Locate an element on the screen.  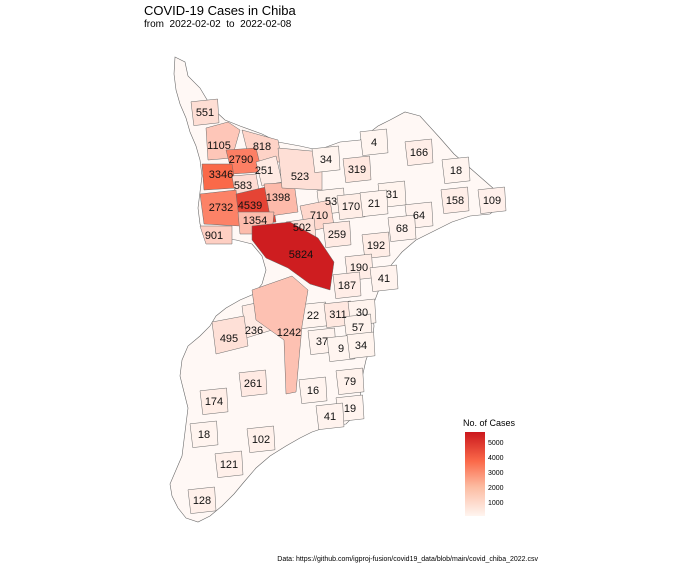
case-count-label: 166 is located at coordinates (419, 153).